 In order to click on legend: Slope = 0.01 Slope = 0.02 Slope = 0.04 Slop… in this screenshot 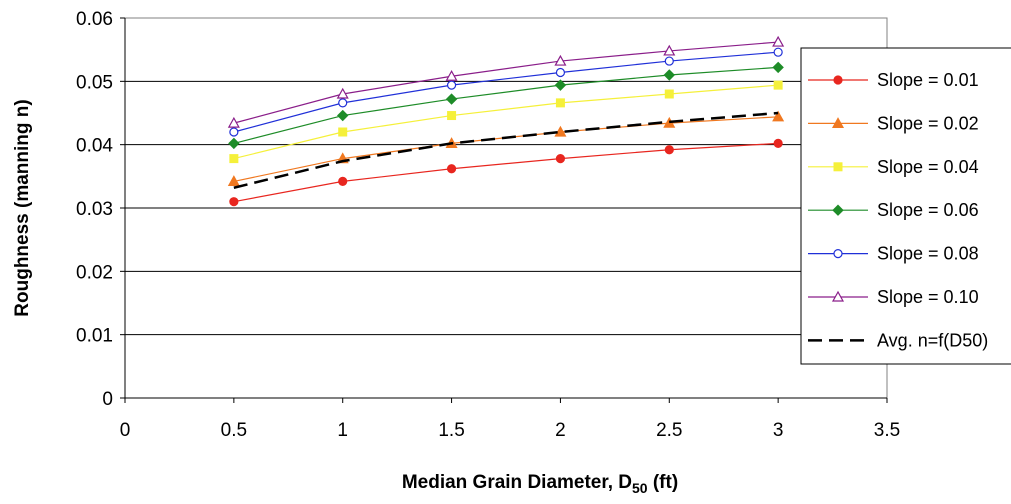, I will do `click(905, 206)`.